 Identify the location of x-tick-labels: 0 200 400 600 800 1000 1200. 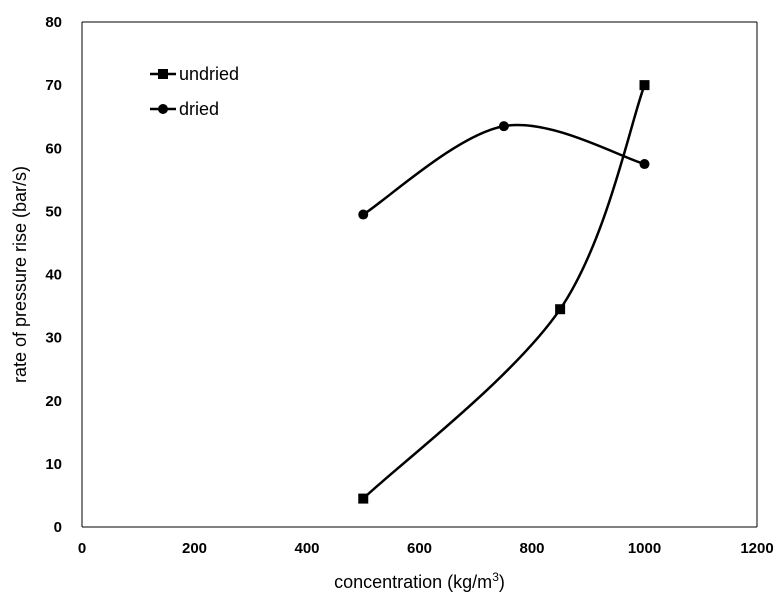
(426, 548).